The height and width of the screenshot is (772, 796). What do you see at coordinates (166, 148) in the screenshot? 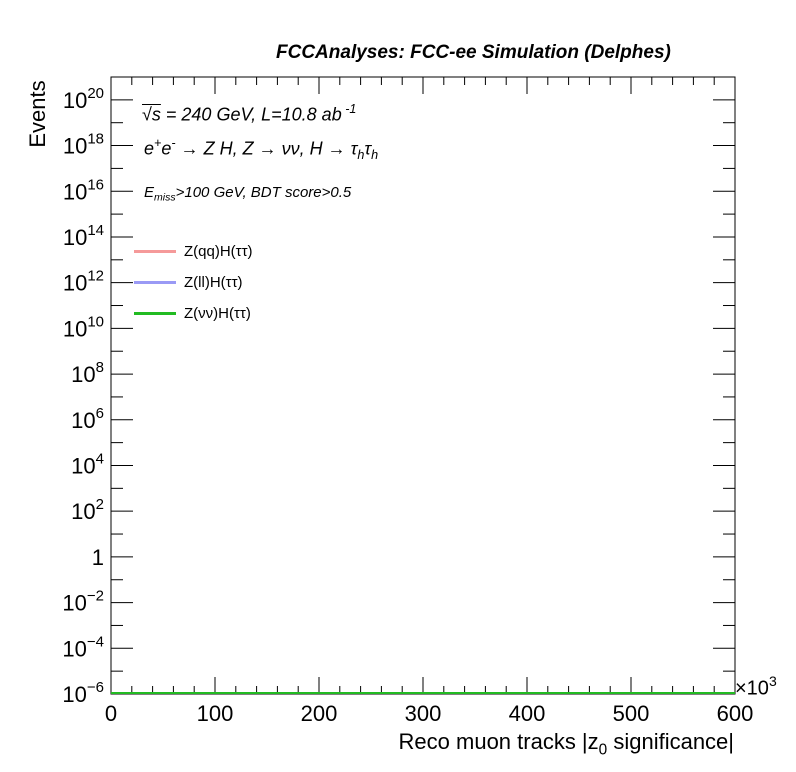
I see `process-e2: e` at bounding box center [166, 148].